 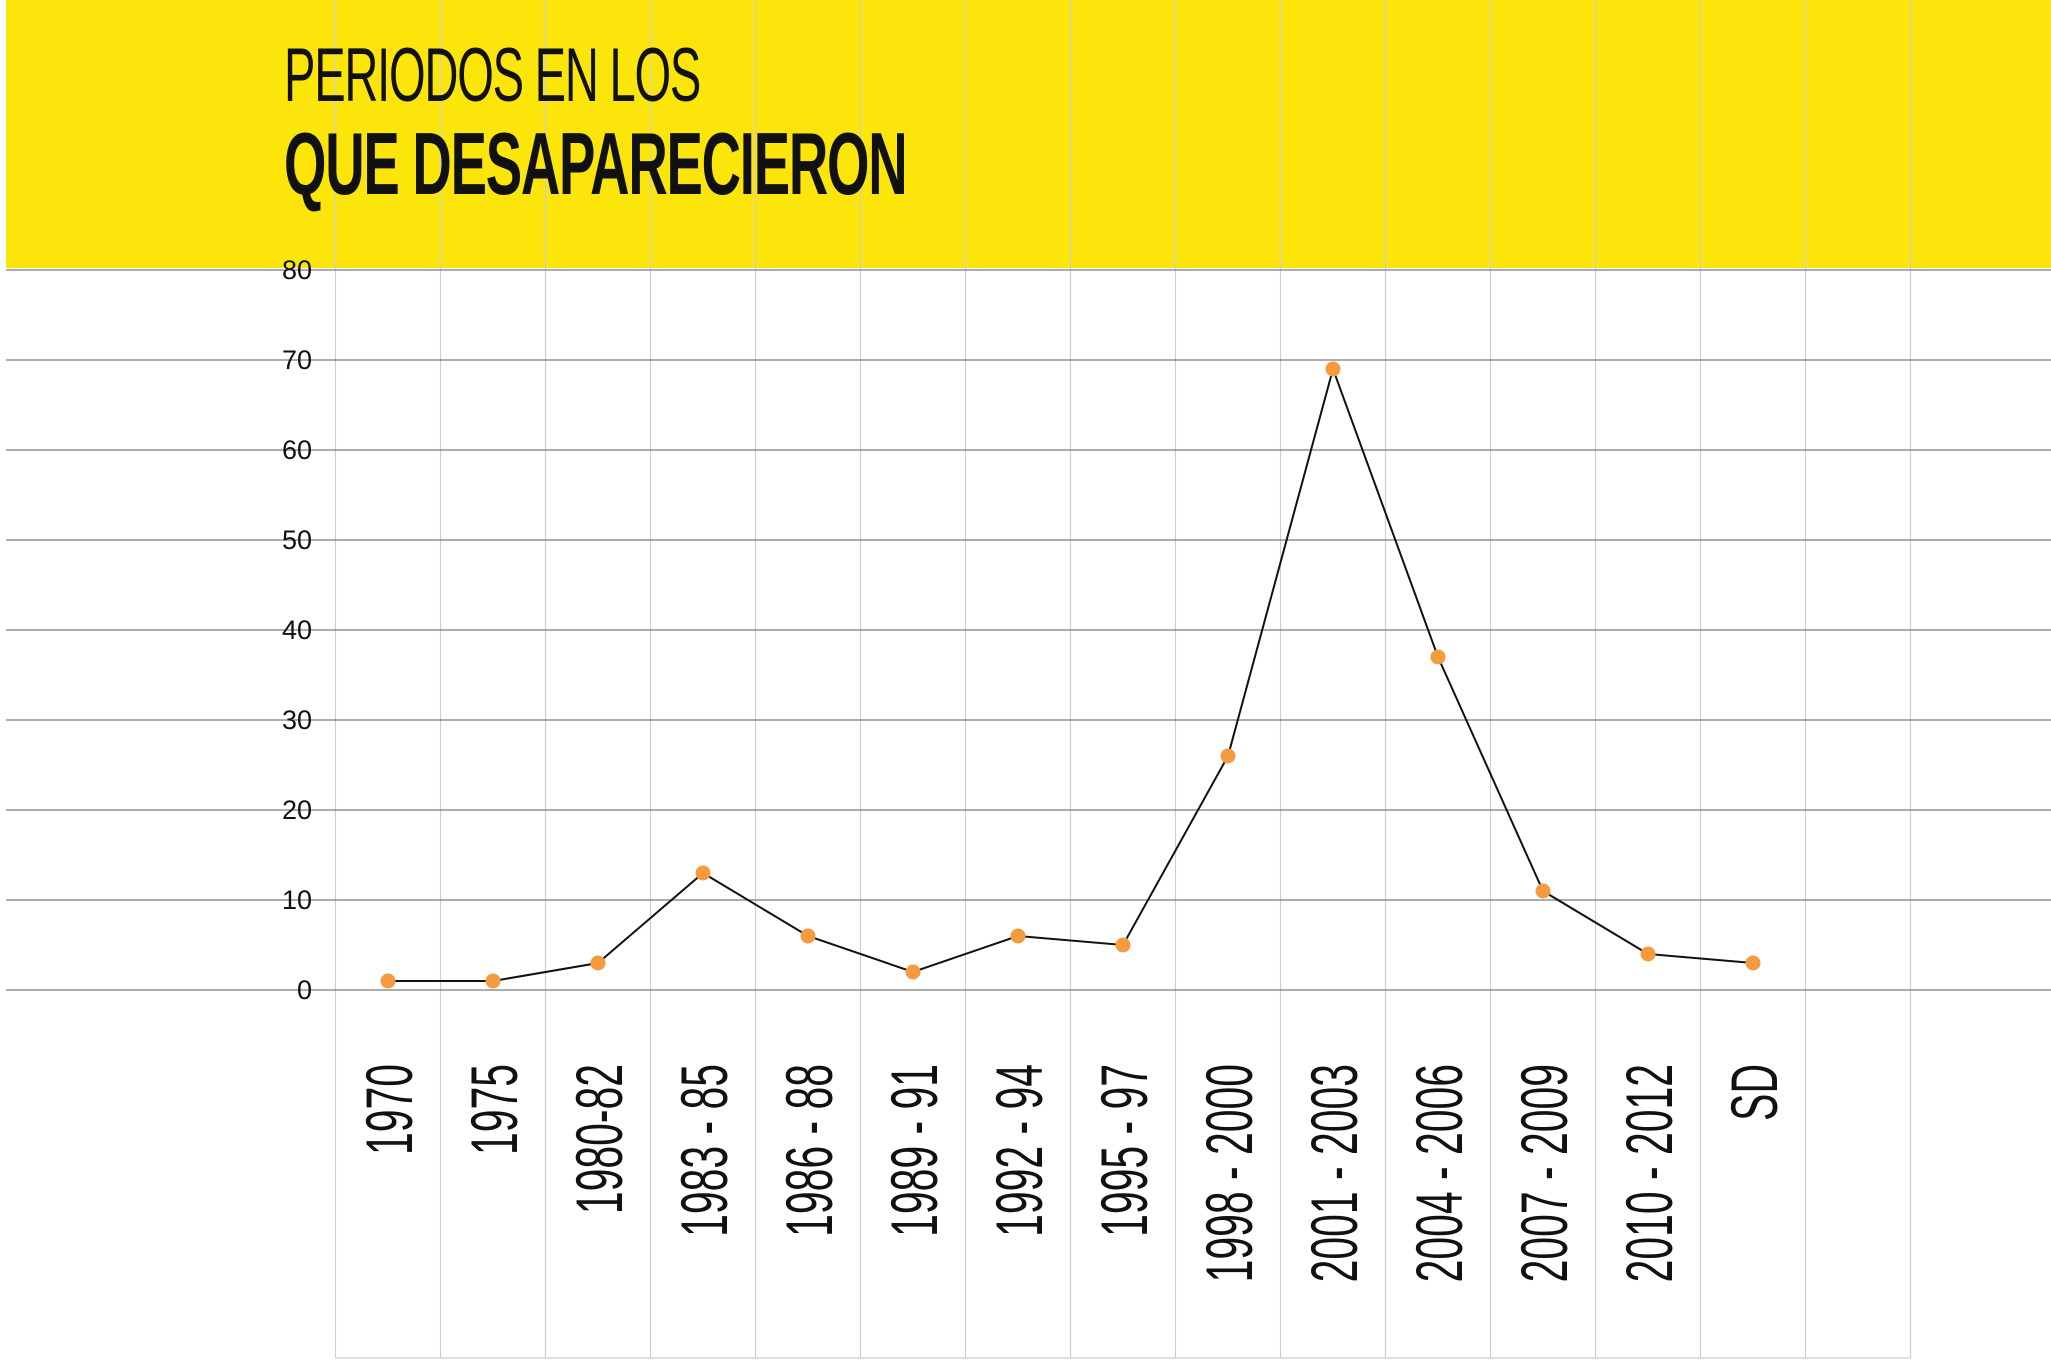 What do you see at coordinates (494, 1109) in the screenshot?
I see `x-tick-label: 1975` at bounding box center [494, 1109].